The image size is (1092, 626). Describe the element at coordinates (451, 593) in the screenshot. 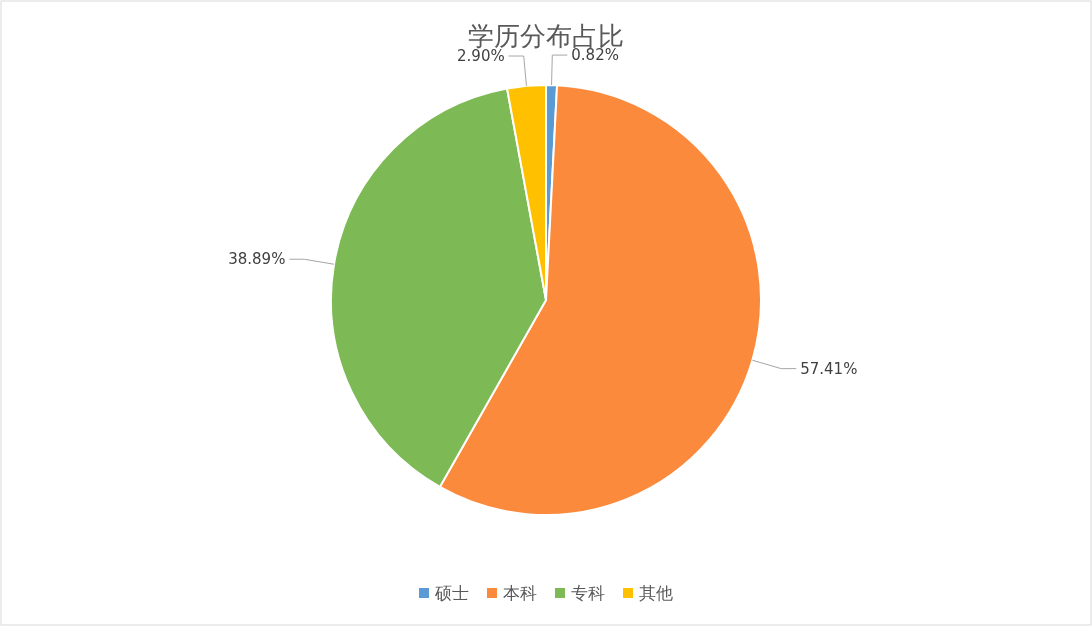

I see `legend-label: 硕士` at that location.